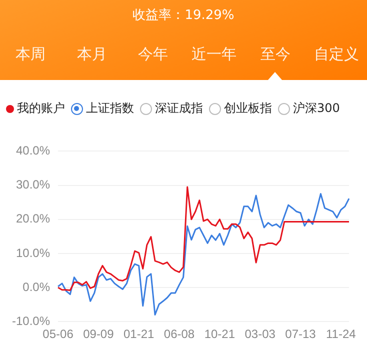 This screenshot has height=348, width=367. What do you see at coordinates (179, 108) in the screenshot?
I see `text: 深证成指` at bounding box center [179, 108].